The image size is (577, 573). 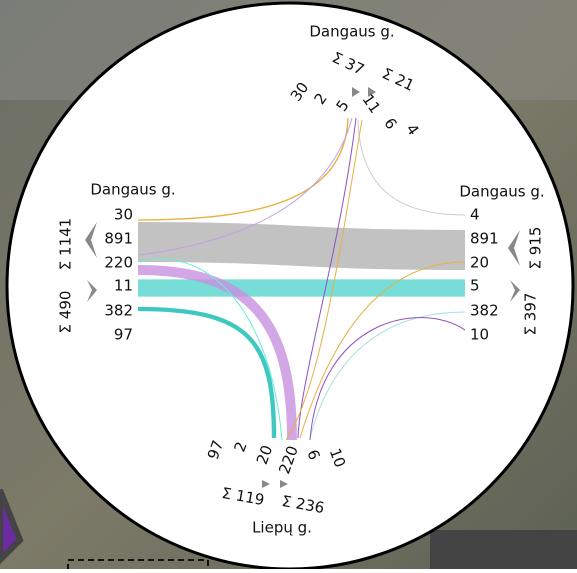 I want to click on road-total: Σ 1141, so click(x=66, y=244).